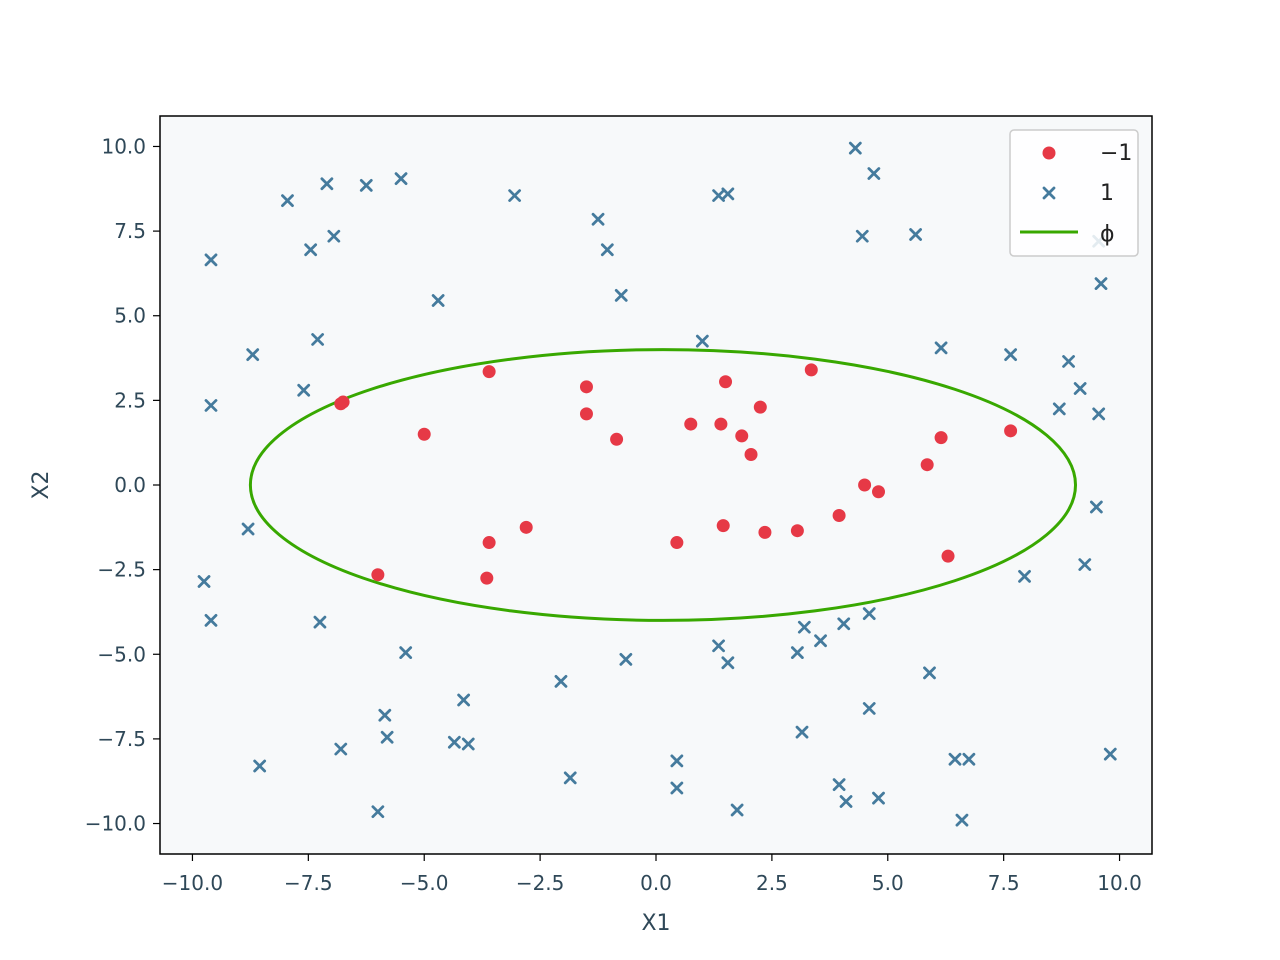  I want to click on y-tick-label: 10.0, so click(123, 146).